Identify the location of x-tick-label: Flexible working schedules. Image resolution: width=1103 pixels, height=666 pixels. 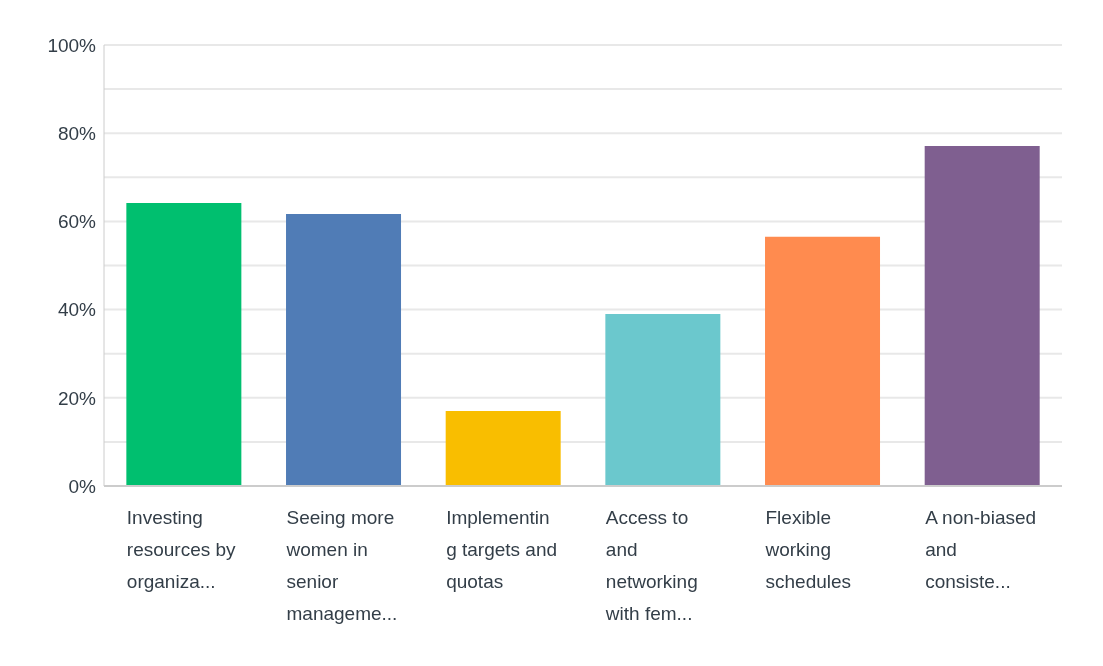
(808, 549).